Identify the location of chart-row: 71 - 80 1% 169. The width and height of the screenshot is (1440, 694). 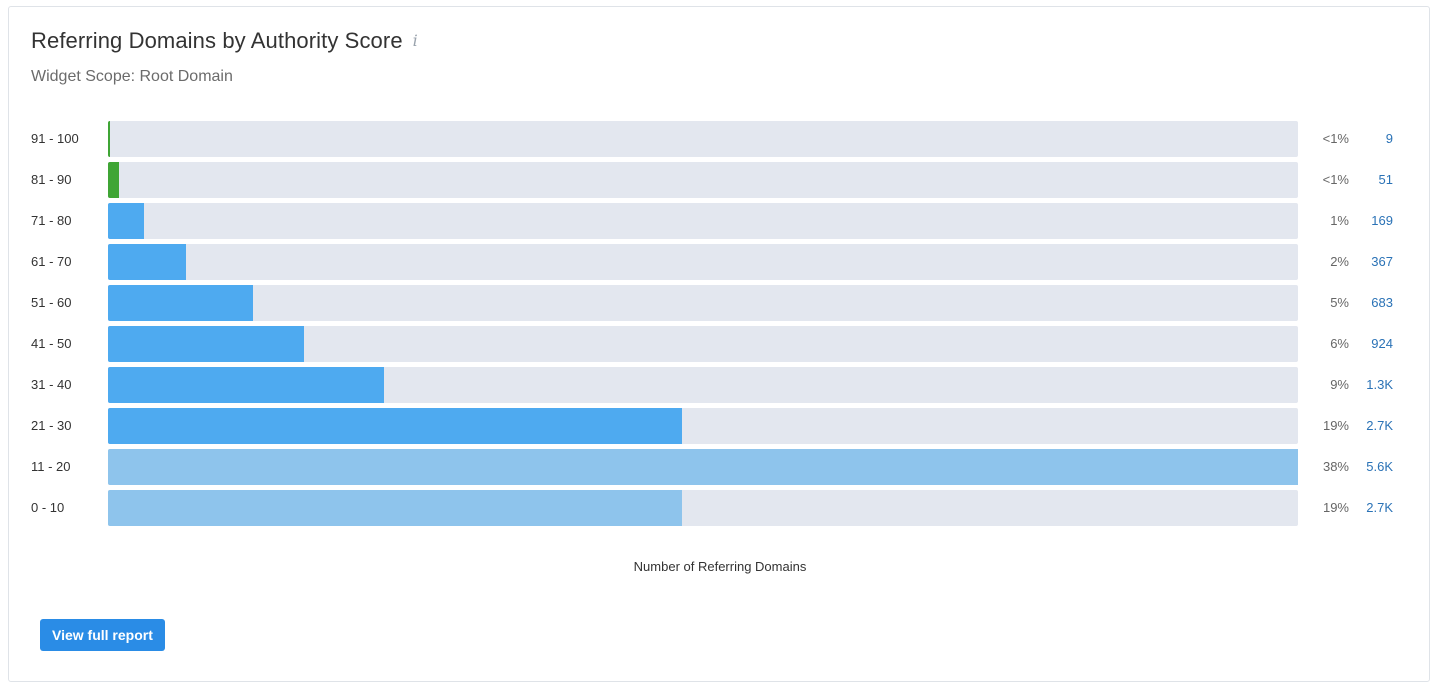
(712, 221).